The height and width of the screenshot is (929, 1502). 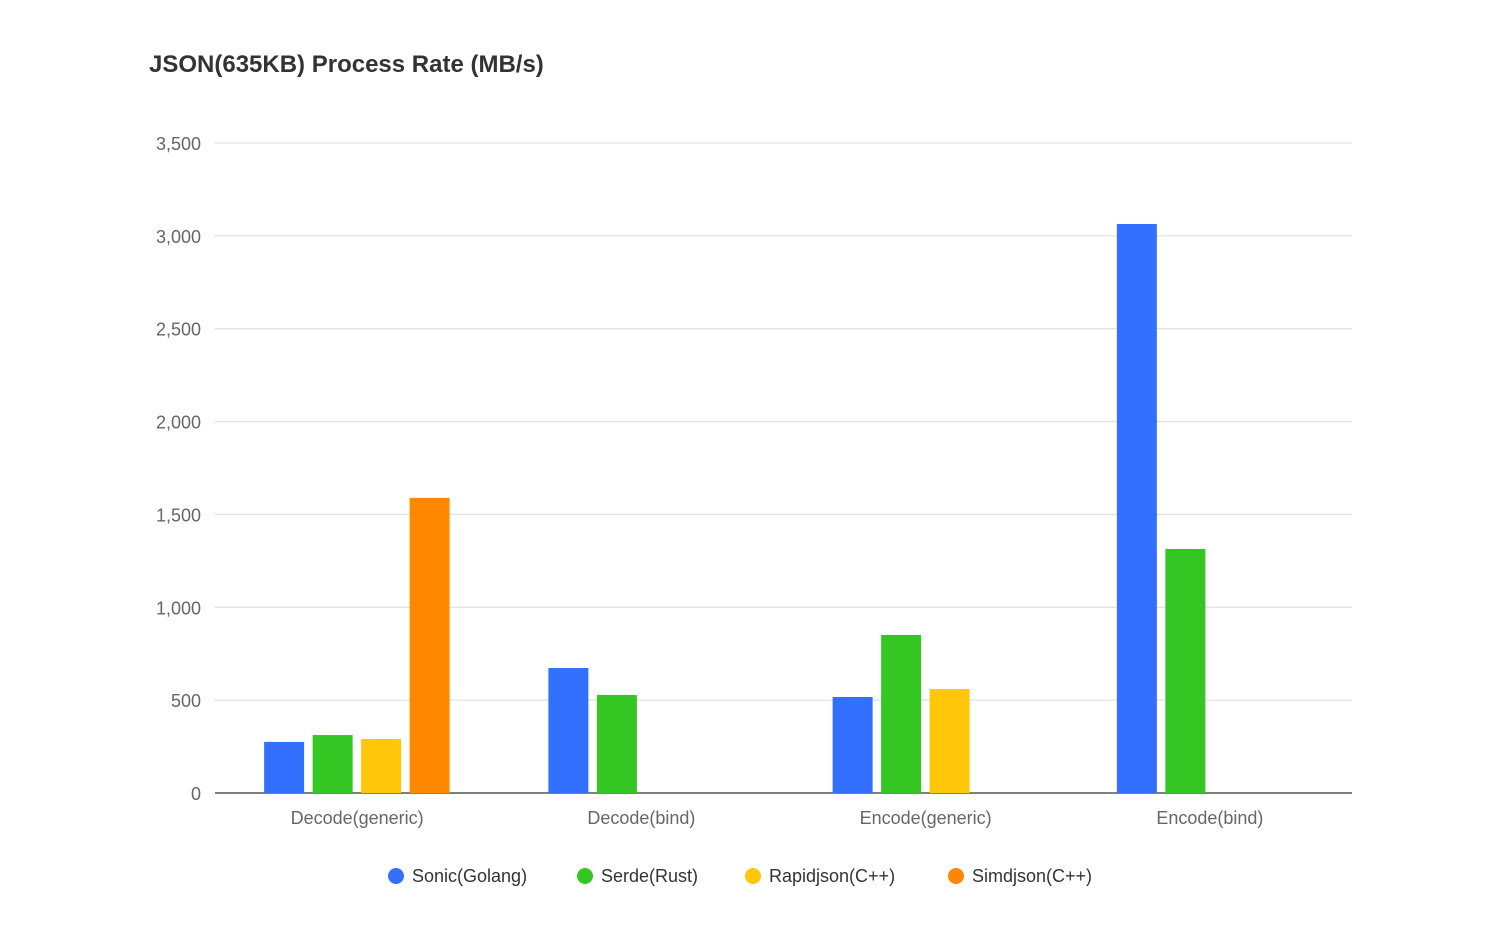 What do you see at coordinates (926, 818) in the screenshot?
I see `x-tick-label: Encode(generic)` at bounding box center [926, 818].